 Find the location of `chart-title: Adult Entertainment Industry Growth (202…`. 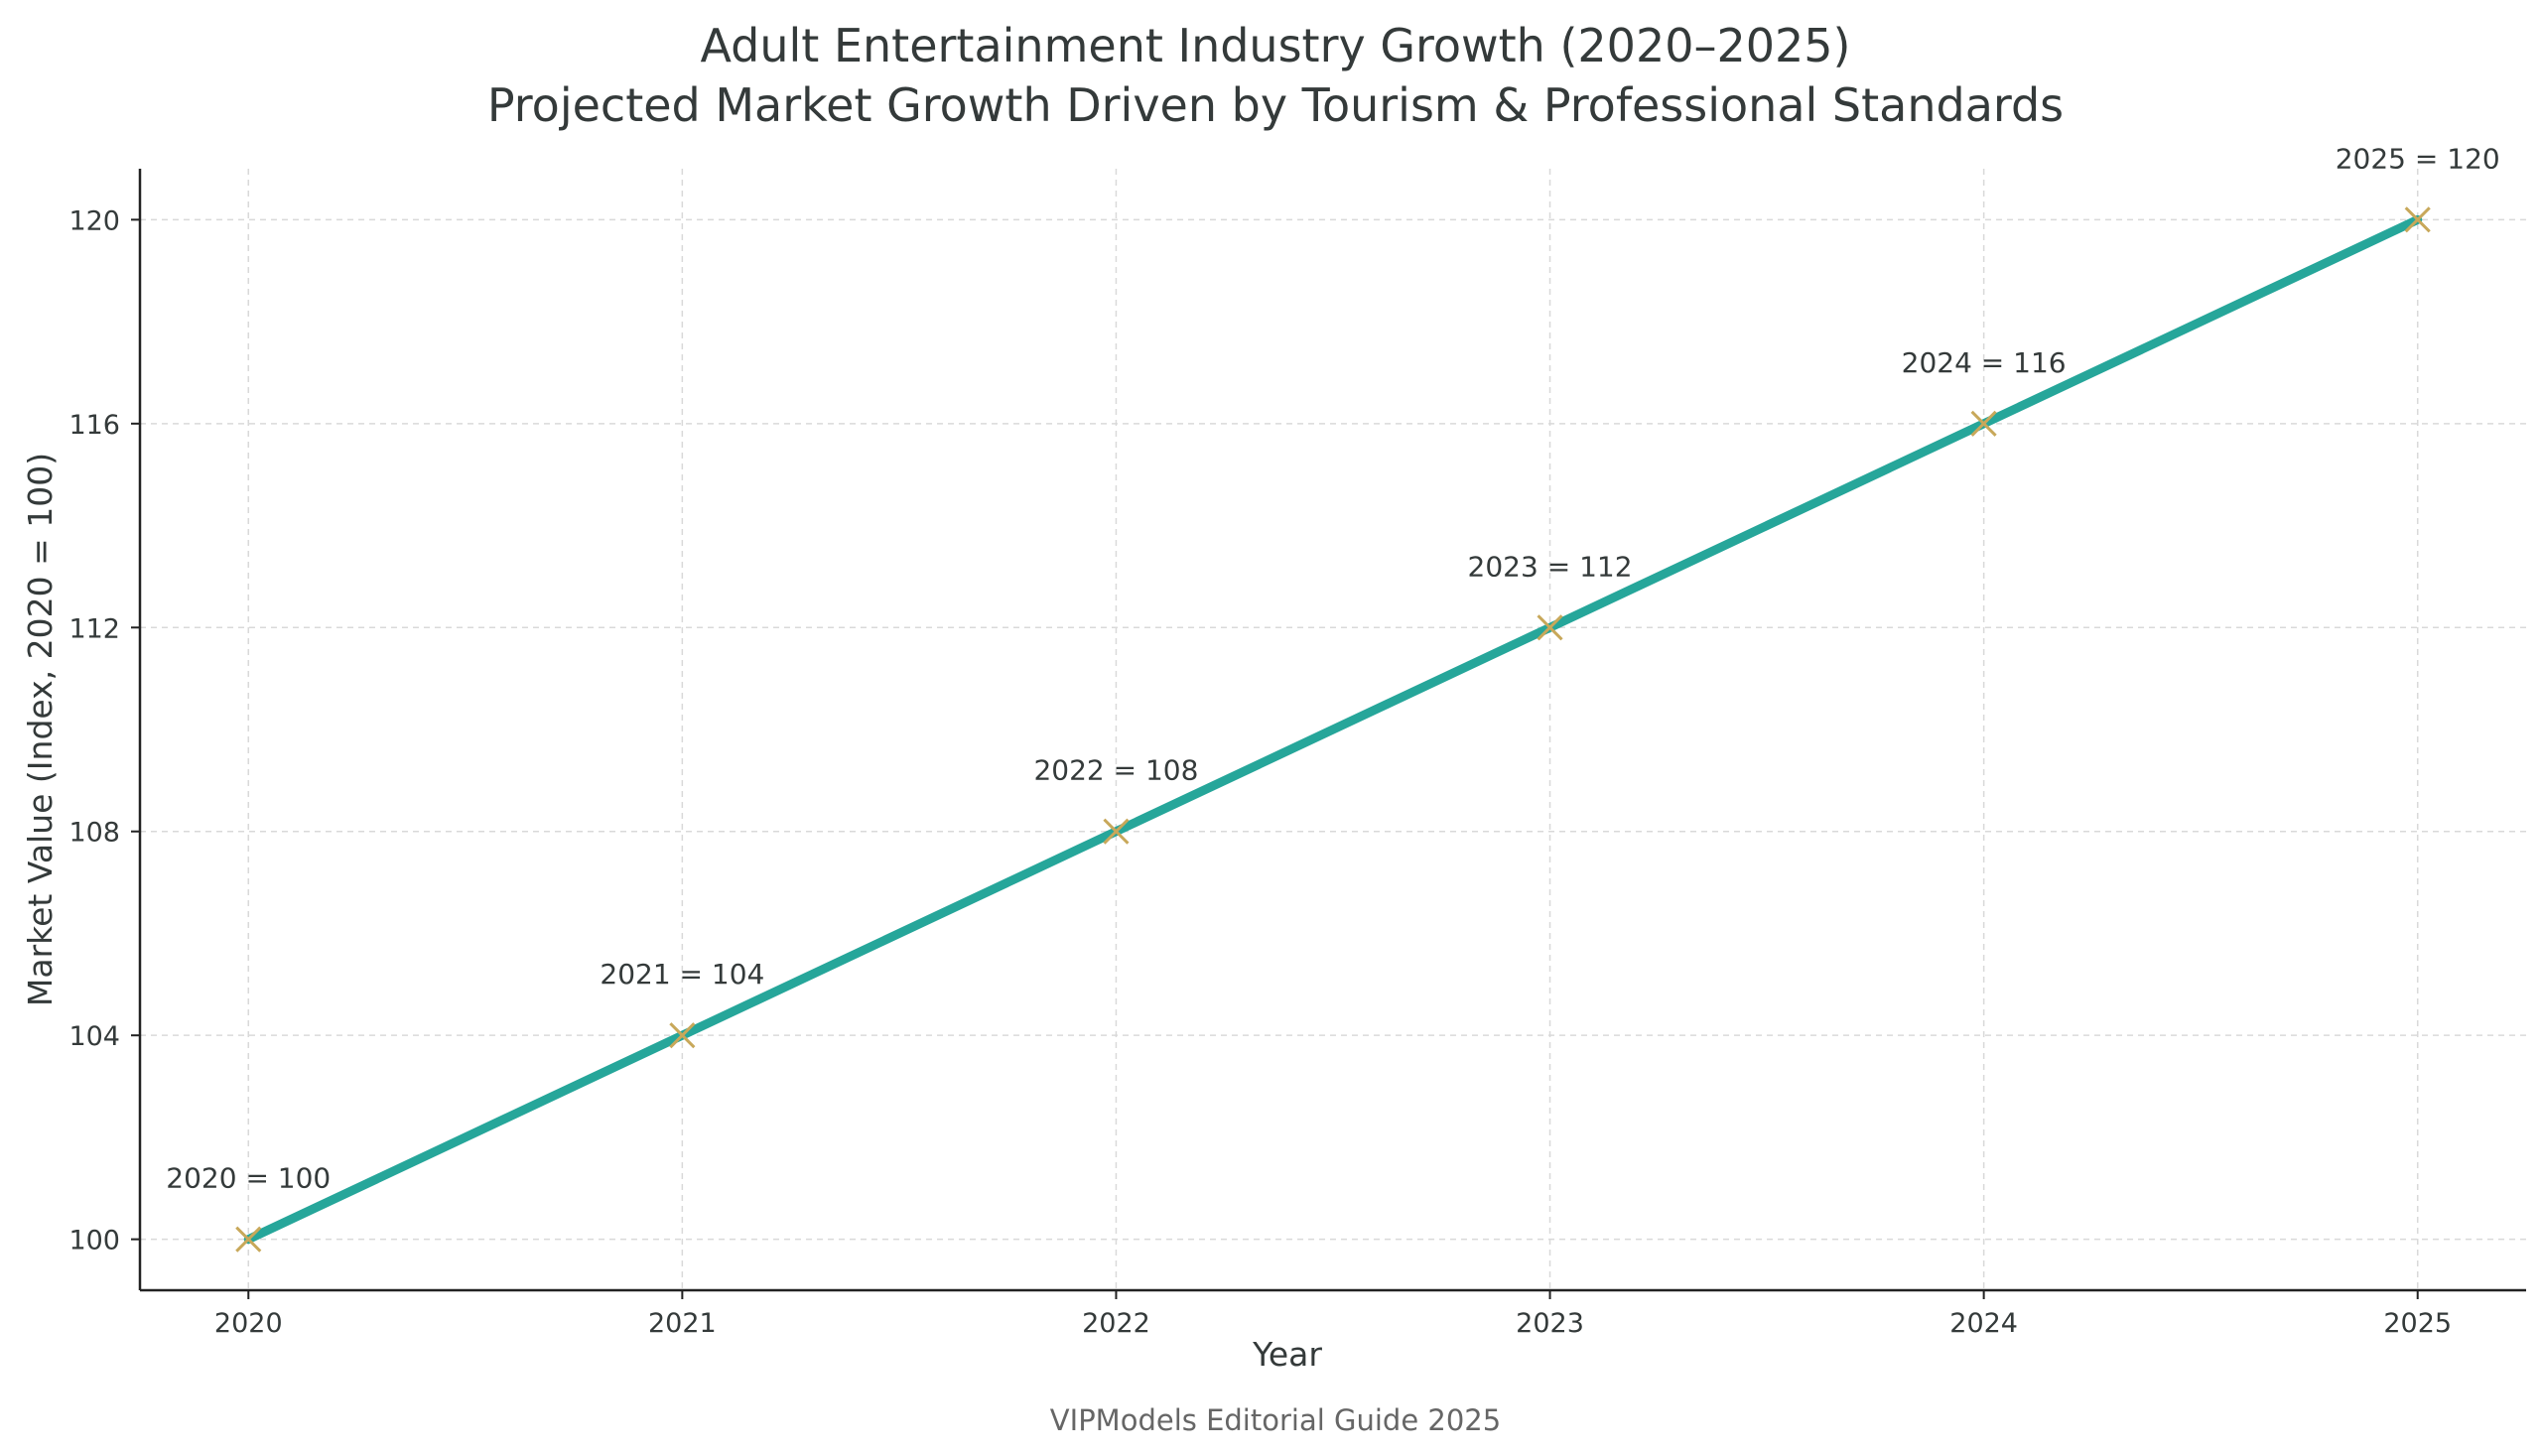

chart-title: Adult Entertainment Industry Growth (202… is located at coordinates (1276, 45).